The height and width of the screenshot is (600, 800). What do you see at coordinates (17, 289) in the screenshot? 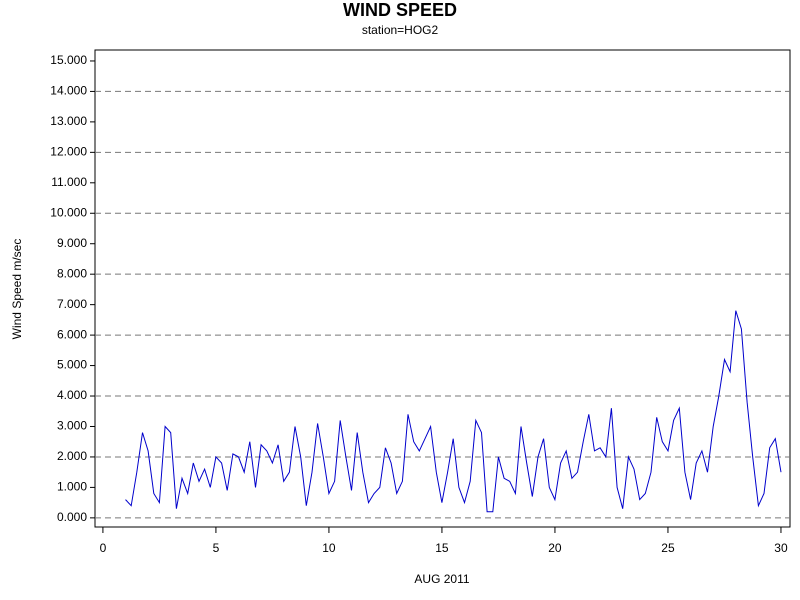
I see `y-axis-label: Wind Speed m/sec` at bounding box center [17, 289].